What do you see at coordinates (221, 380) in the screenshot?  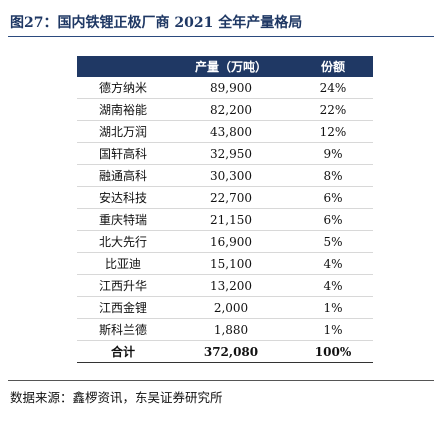 I see `source-rule` at bounding box center [221, 380].